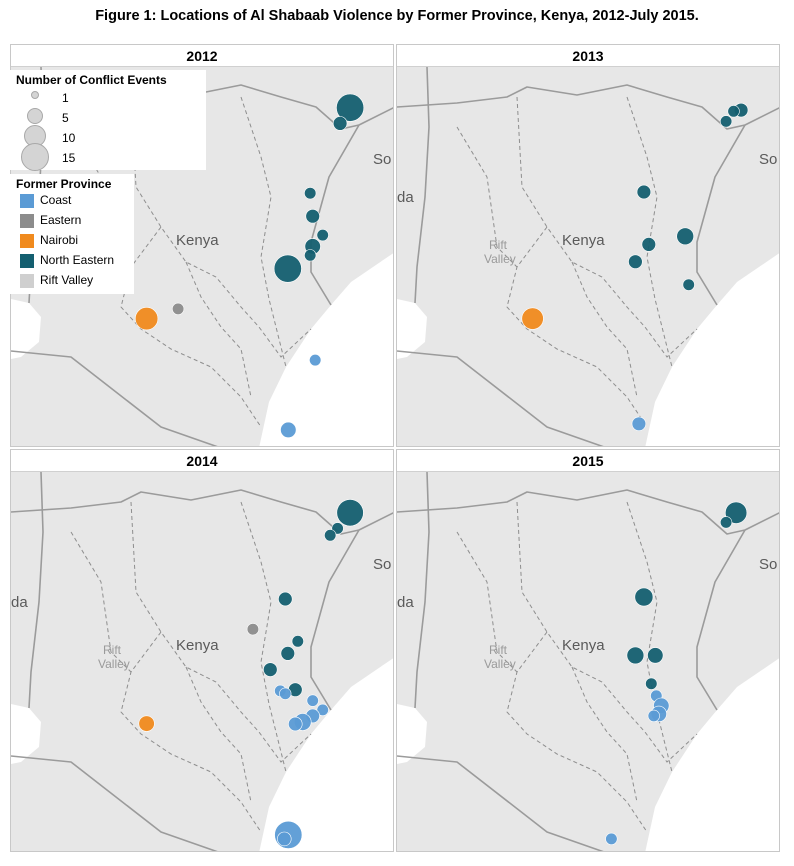 The width and height of the screenshot is (794, 866). I want to click on legend-item-coast: Coast, so click(76, 201).